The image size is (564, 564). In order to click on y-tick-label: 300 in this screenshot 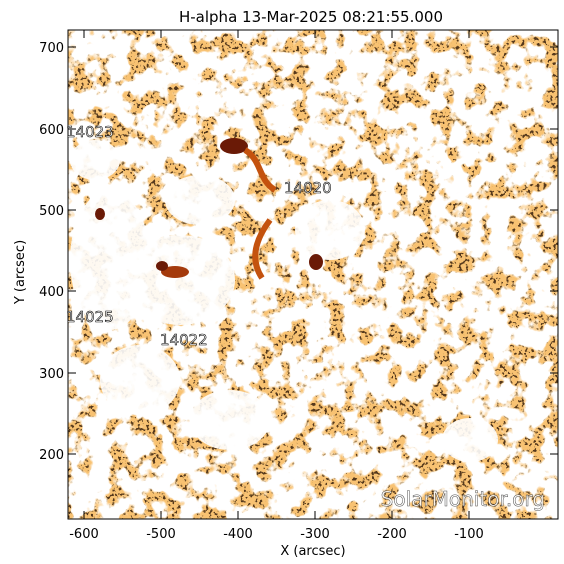, I will do `click(51, 374)`.